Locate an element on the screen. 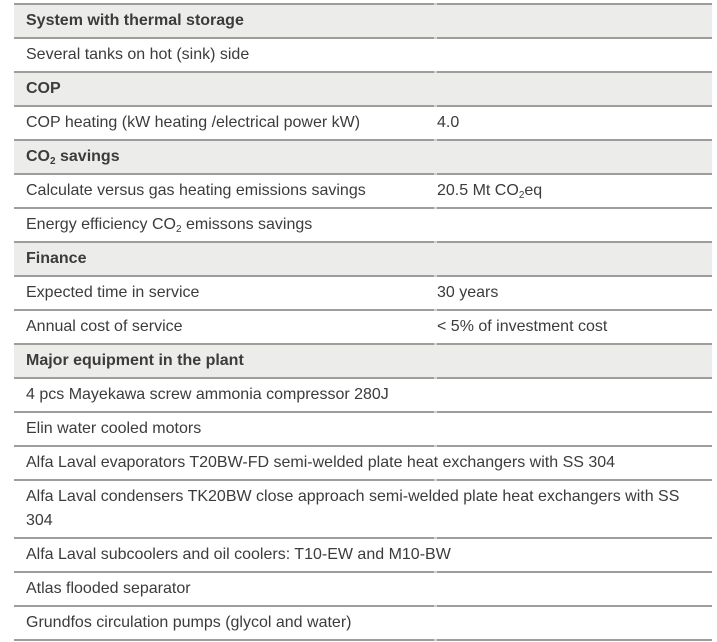  text-part: Major equipment in the plant is located at coordinates (135, 360).